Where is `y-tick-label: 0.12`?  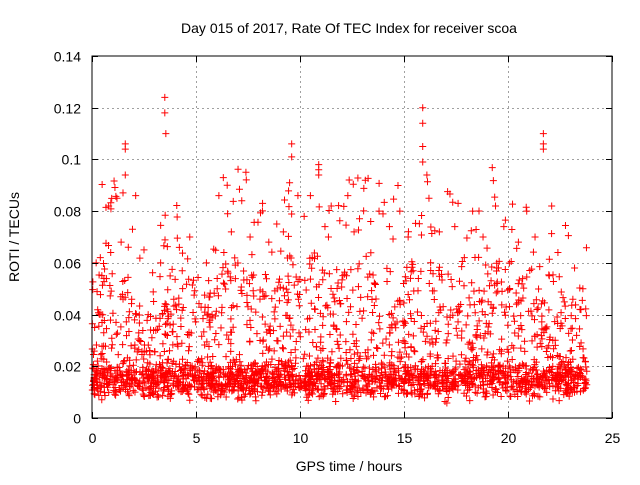
y-tick-label: 0.12 is located at coordinates (67, 109).